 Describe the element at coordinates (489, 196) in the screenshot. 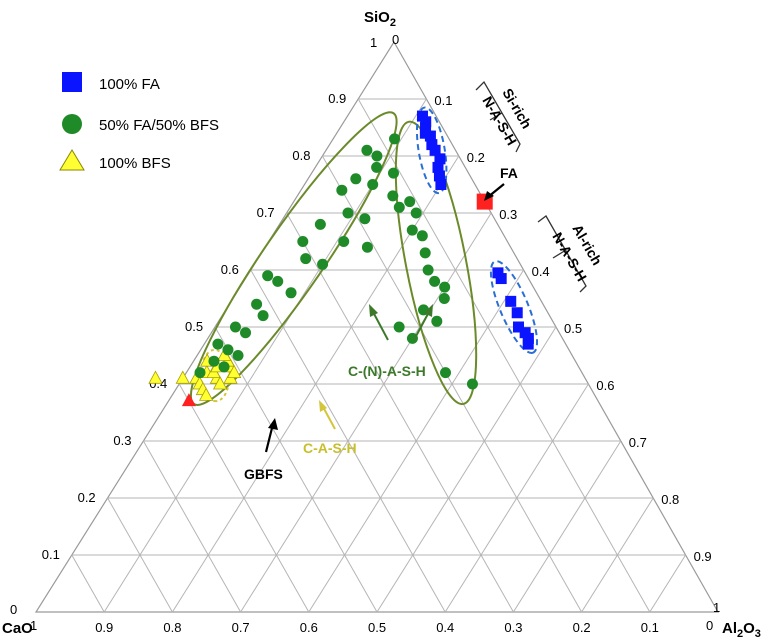

I see `fa-arrow-head` at that location.